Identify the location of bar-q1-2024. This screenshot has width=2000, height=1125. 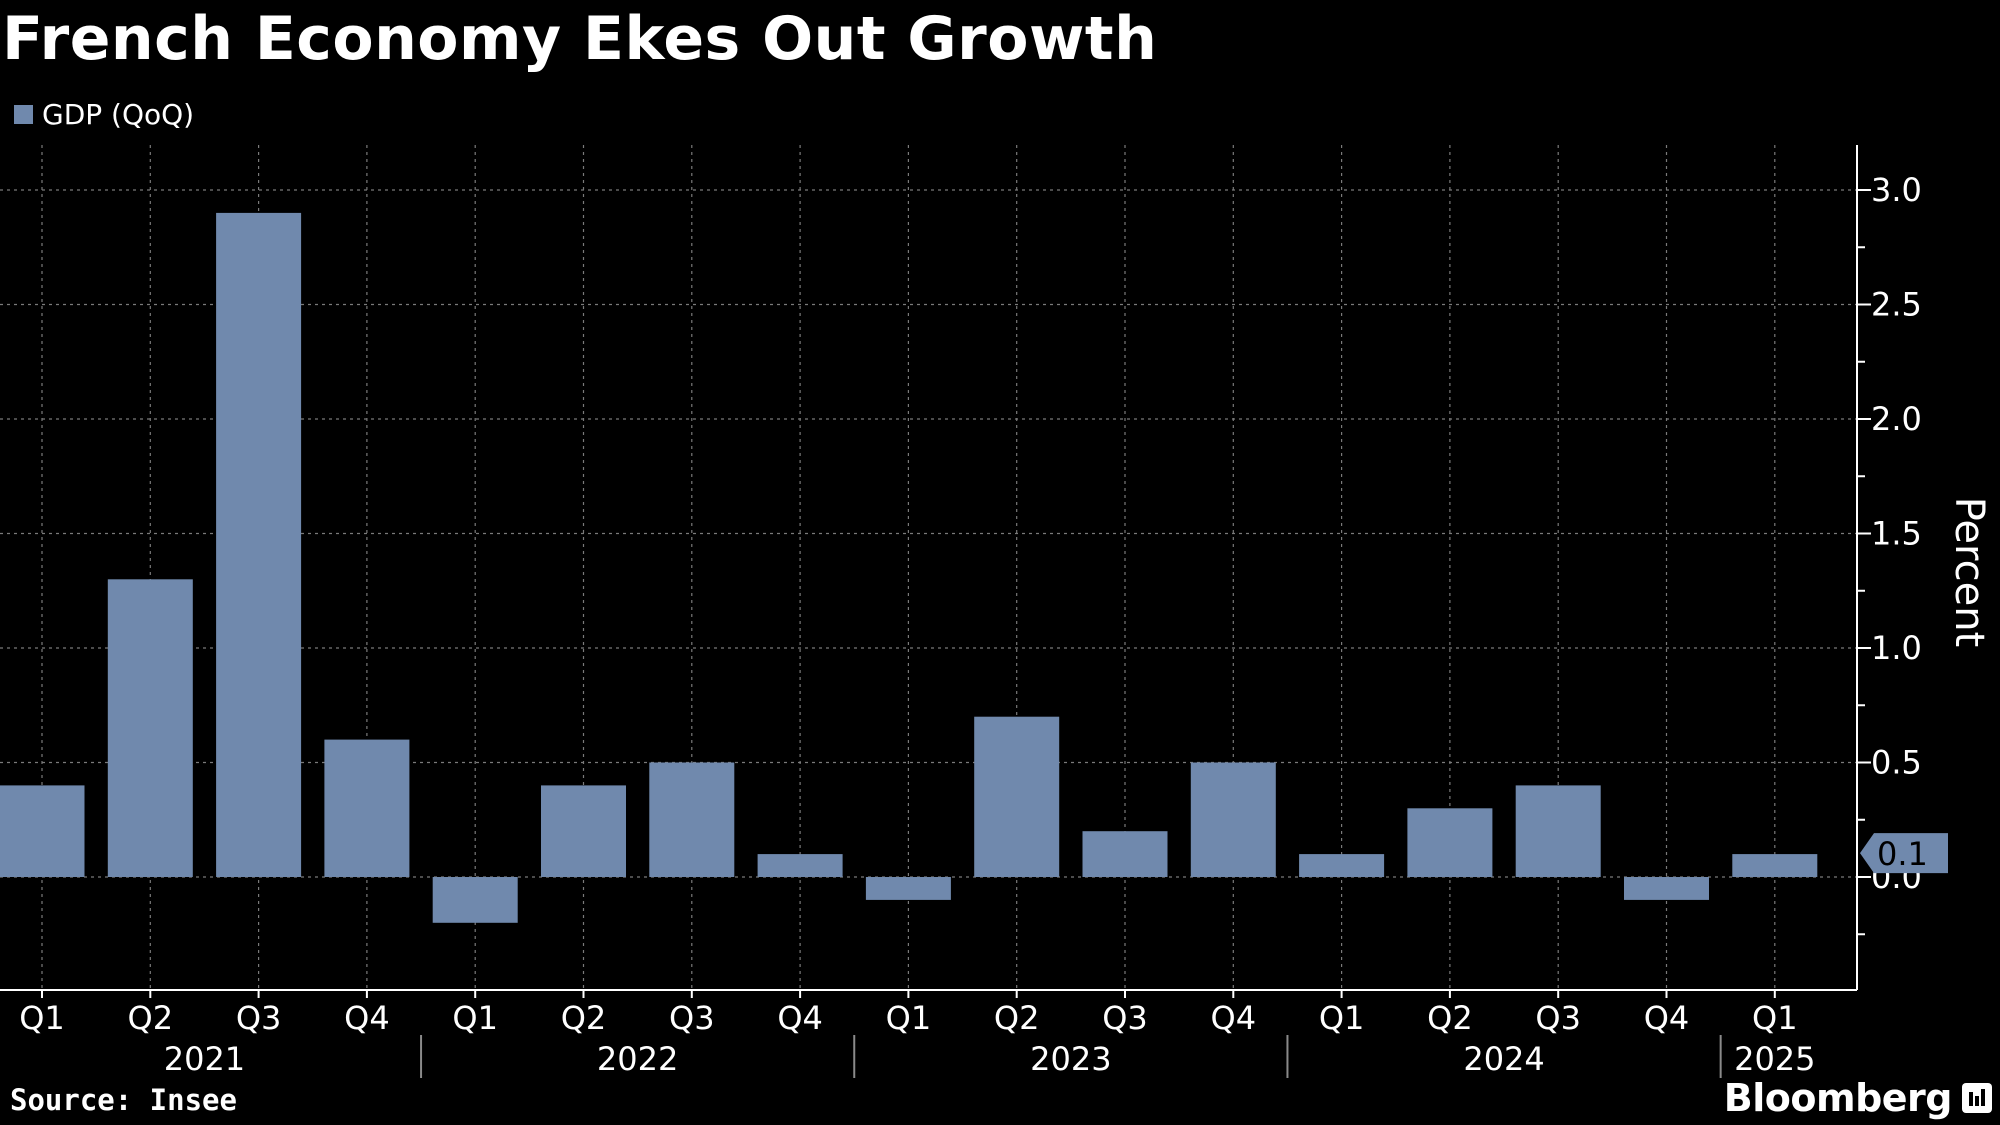
(1342, 865).